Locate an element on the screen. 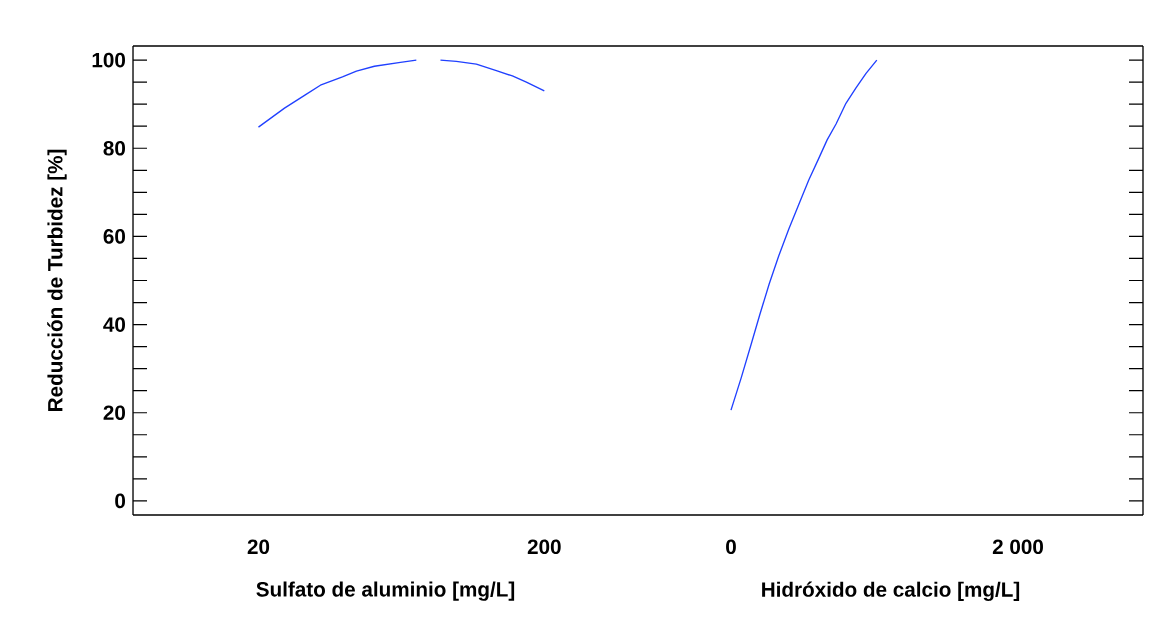 The width and height of the screenshot is (1167, 624). x-tick-label: 200 is located at coordinates (544, 547).